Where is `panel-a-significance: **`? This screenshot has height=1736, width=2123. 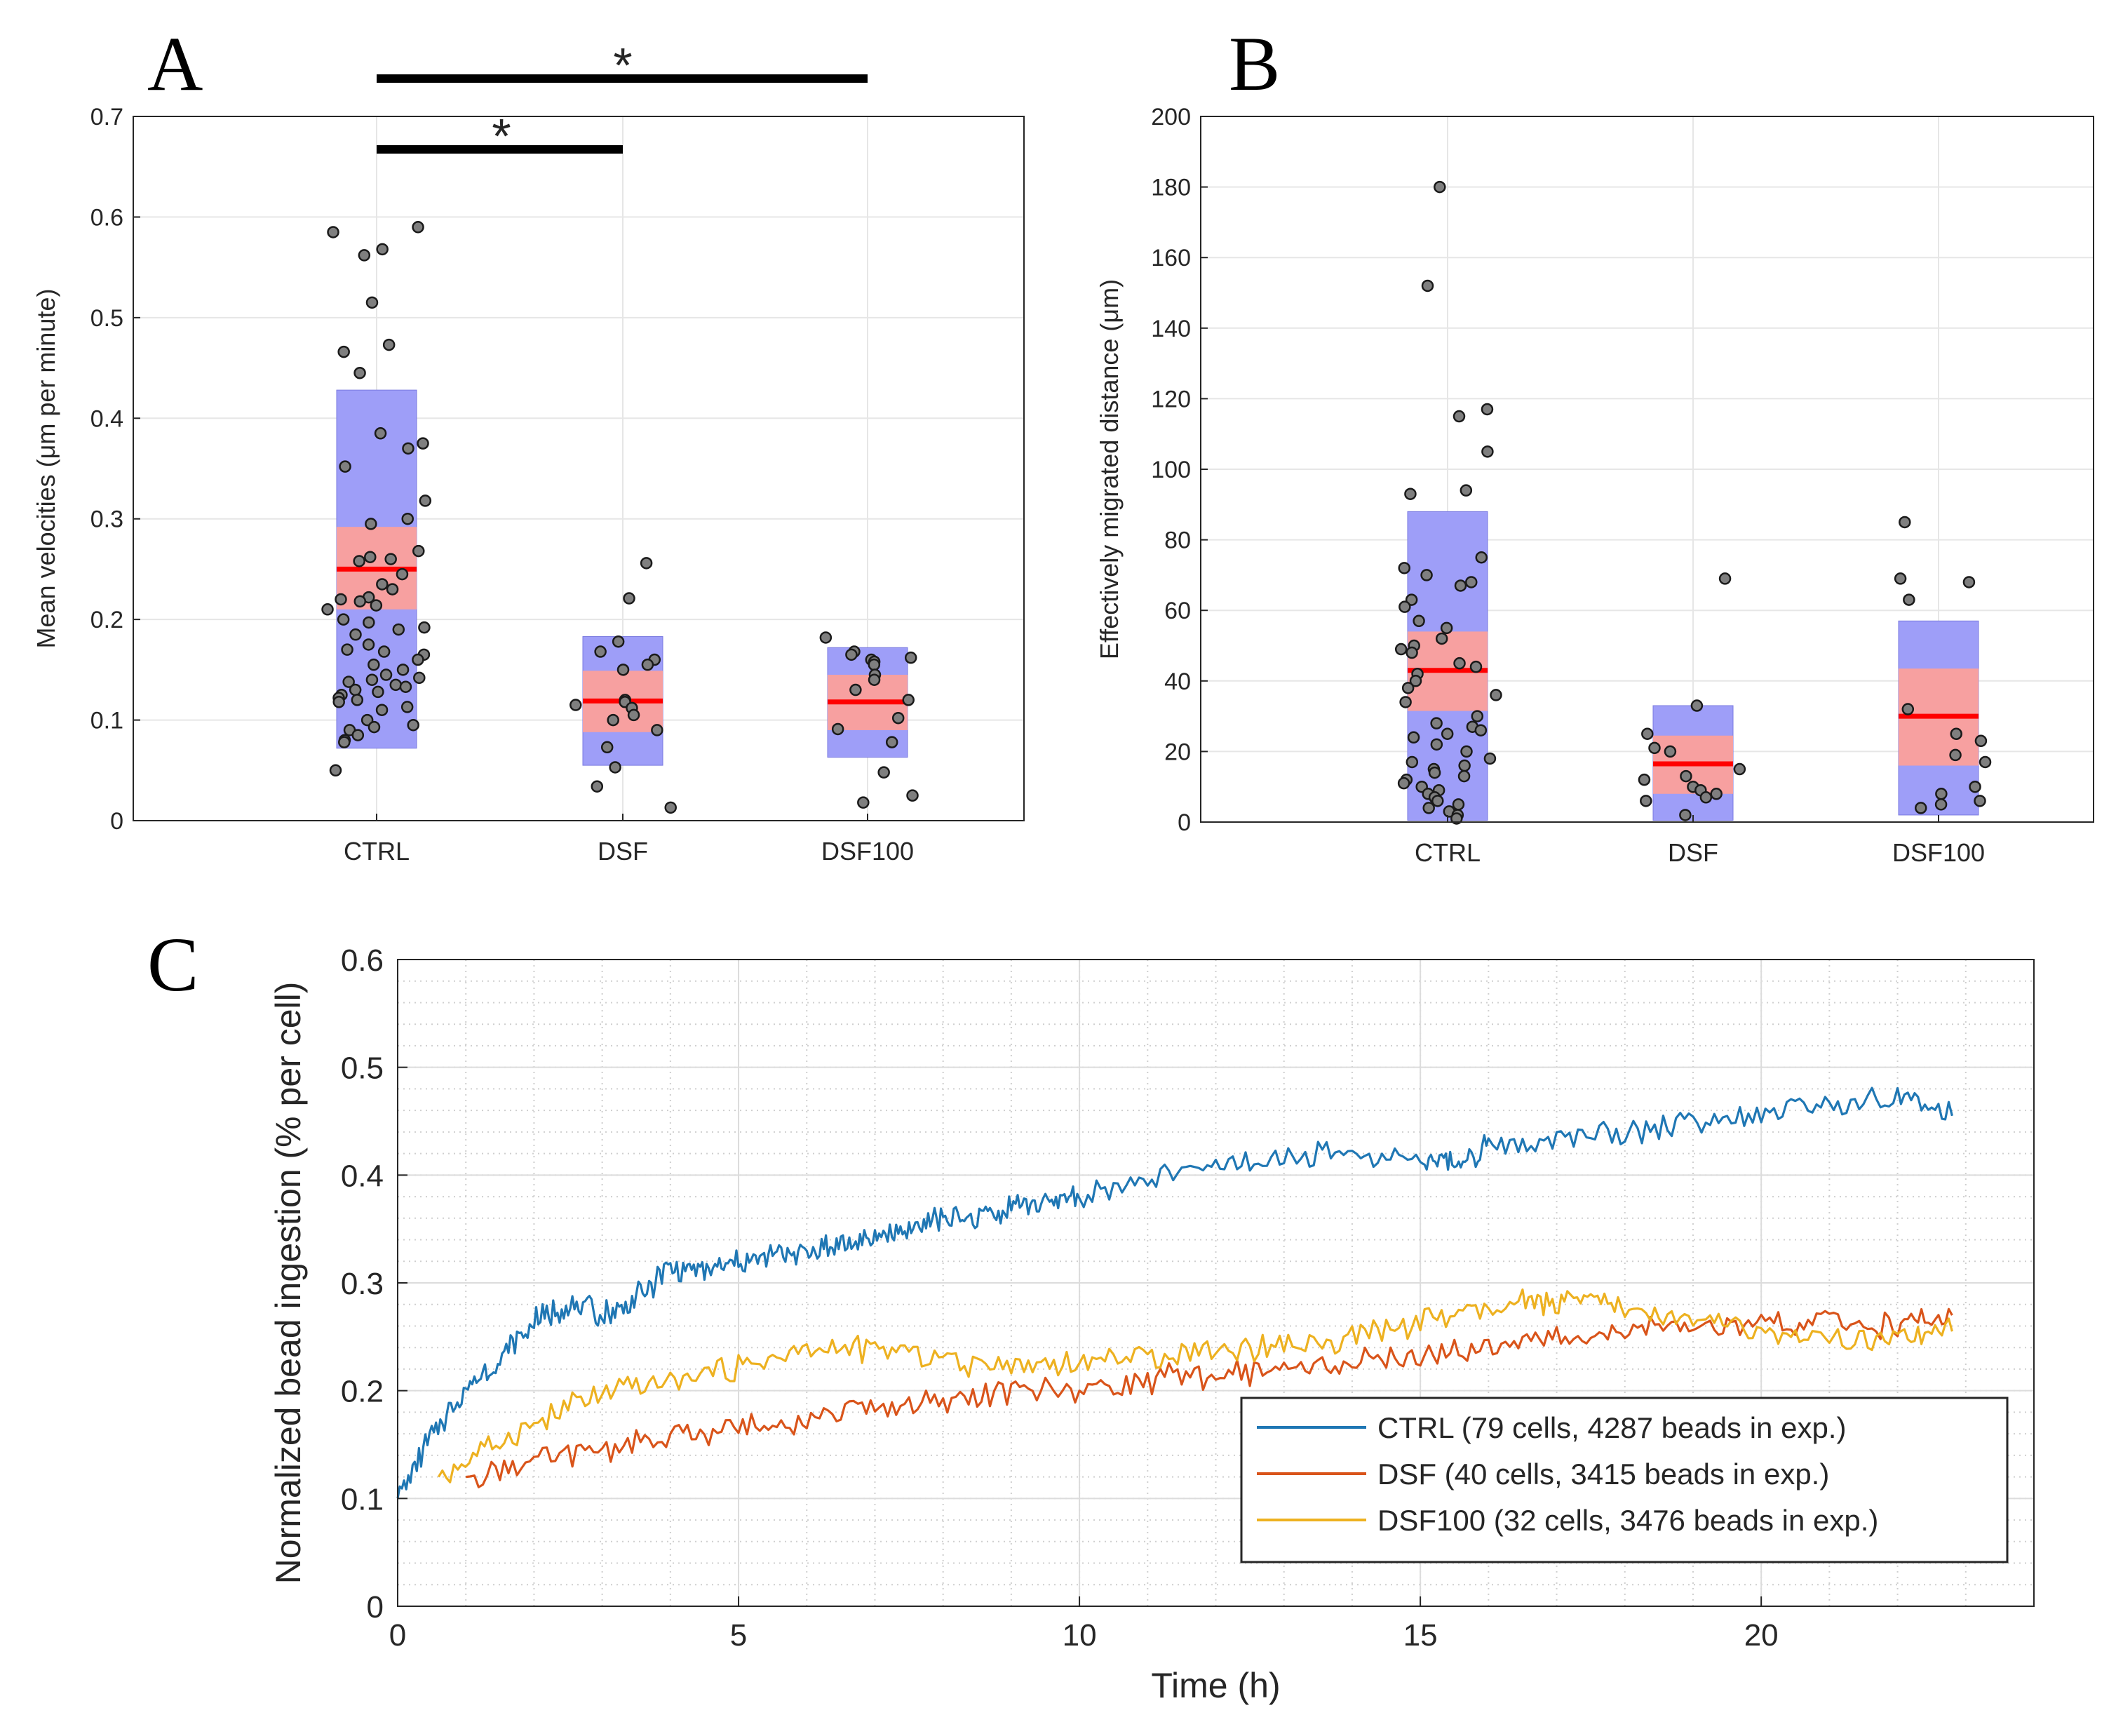
panel-a-significance: ** is located at coordinates (622, 100).